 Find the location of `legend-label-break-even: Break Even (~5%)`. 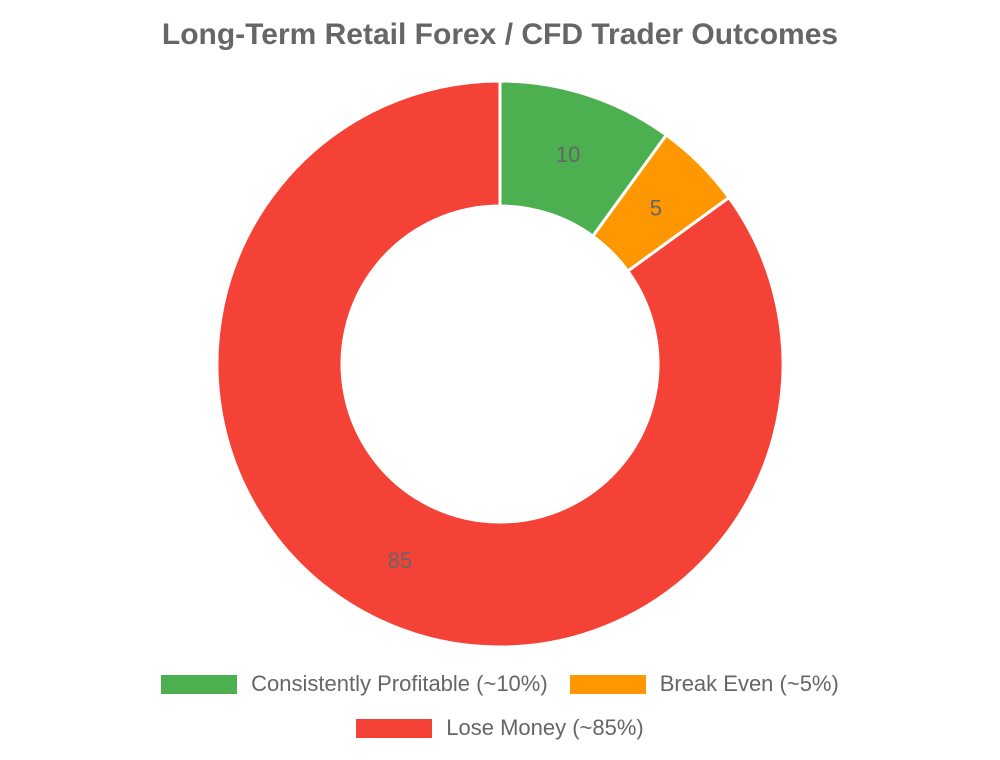

legend-label-break-even: Break Even (~5%) is located at coordinates (749, 683).